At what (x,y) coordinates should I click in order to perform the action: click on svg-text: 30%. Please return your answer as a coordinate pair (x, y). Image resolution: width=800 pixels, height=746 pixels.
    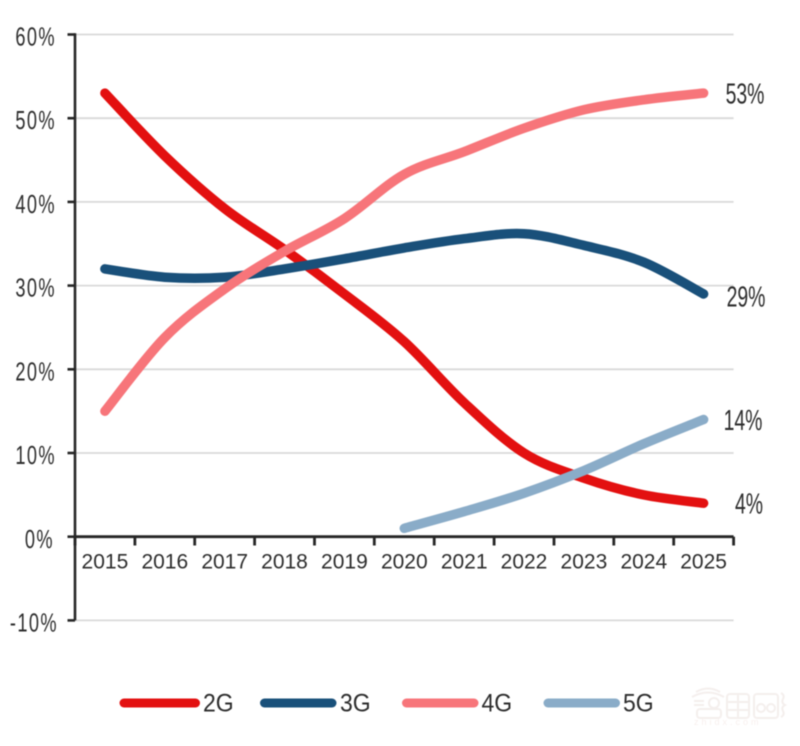
    Looking at the image, I should click on (35, 287).